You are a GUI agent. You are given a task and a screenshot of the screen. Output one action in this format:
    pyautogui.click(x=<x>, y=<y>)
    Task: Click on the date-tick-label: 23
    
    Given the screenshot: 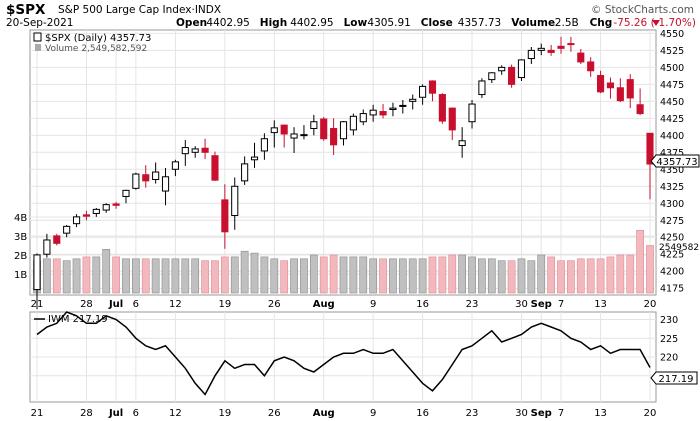 What is the action you would take?
    pyautogui.click(x=472, y=304)
    